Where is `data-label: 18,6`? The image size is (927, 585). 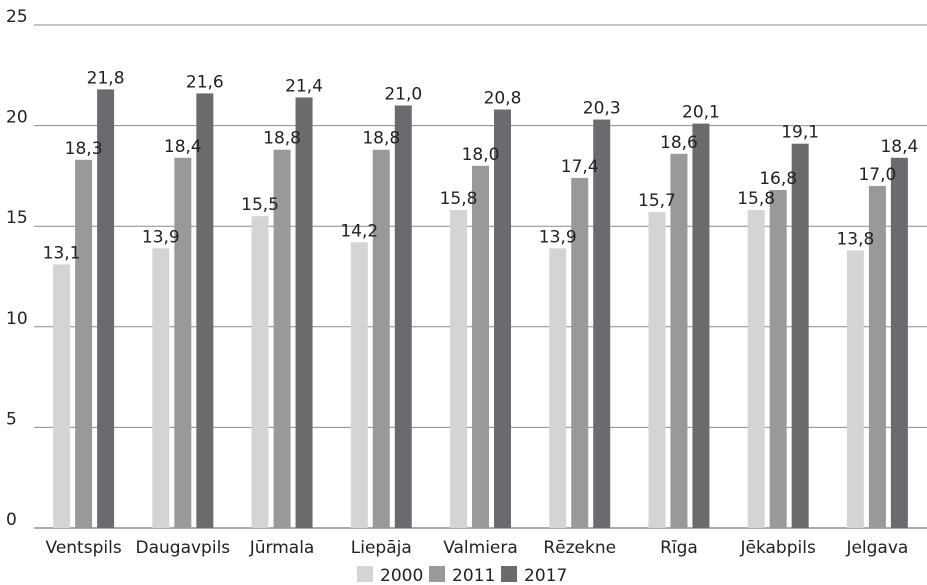
data-label: 18,6 is located at coordinates (679, 143).